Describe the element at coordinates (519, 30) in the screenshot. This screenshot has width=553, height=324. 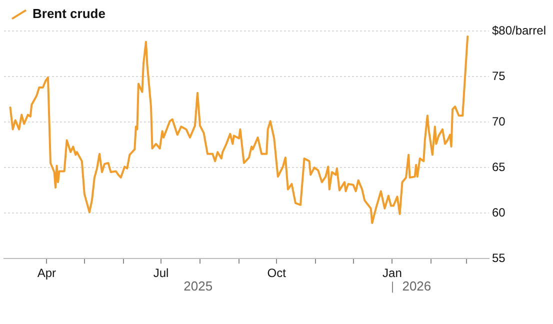
I see `y-tick-label: $80/barrel` at that location.